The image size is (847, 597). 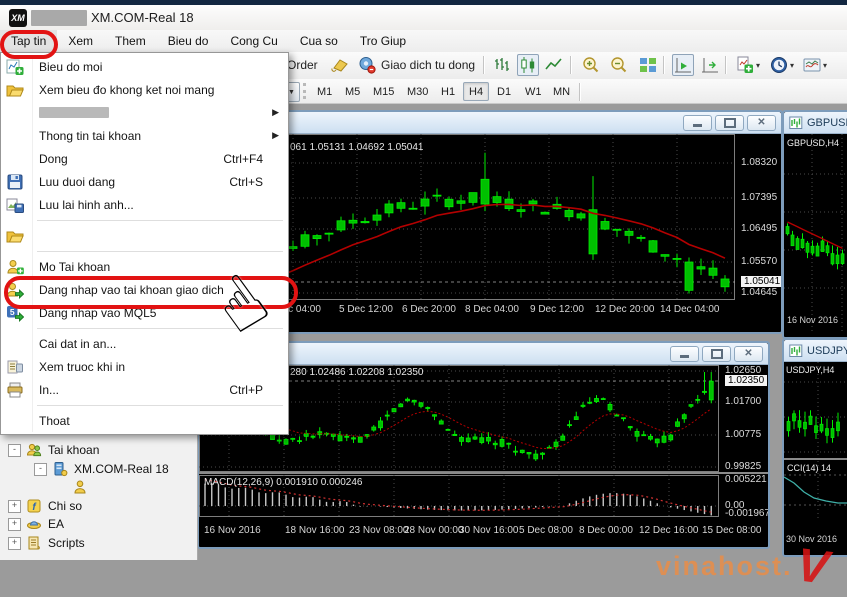 I want to click on add-indicator-icon, so click(x=745, y=65).